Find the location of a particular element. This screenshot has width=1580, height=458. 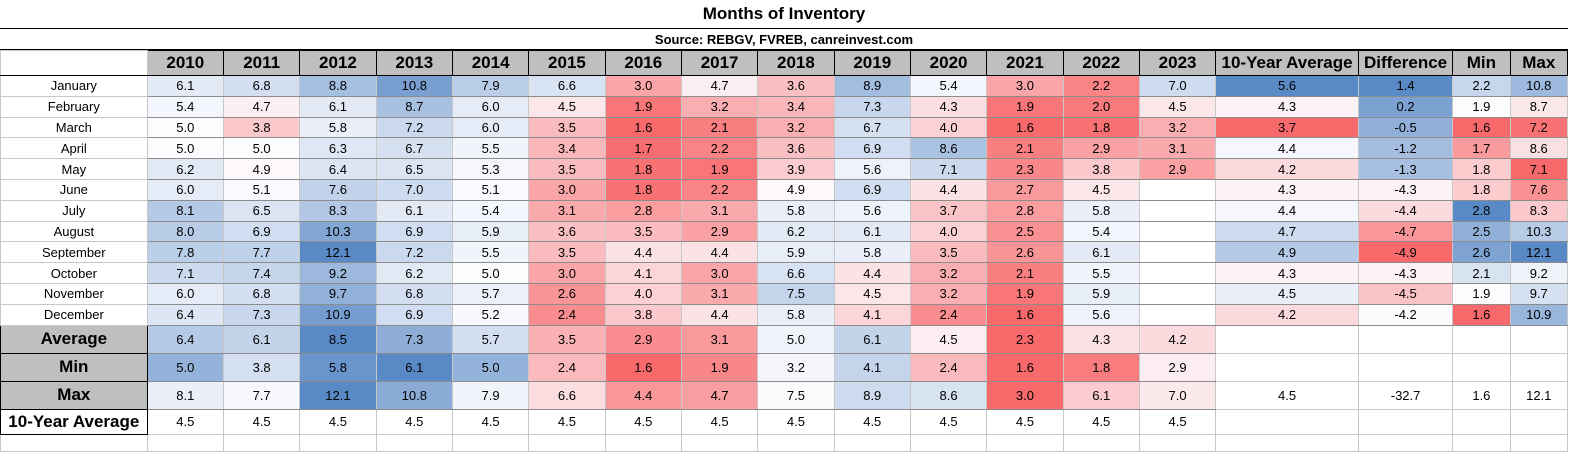

data-cell: 2.0 is located at coordinates (1101, 106).